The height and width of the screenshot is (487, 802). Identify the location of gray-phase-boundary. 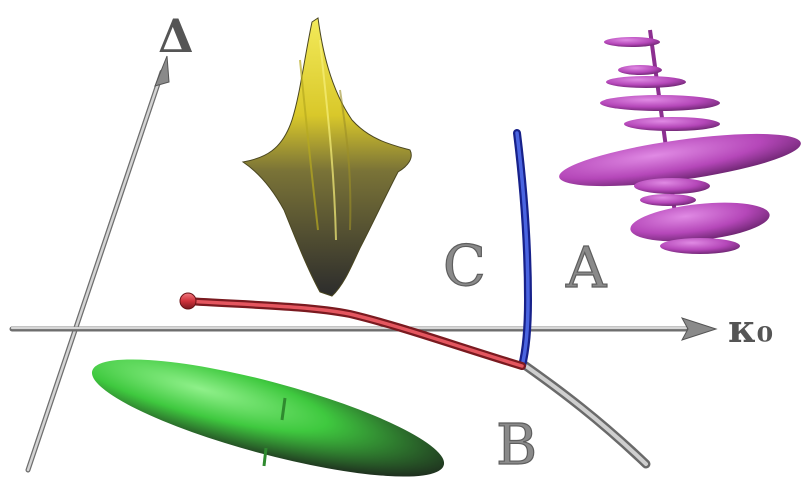
(584, 414).